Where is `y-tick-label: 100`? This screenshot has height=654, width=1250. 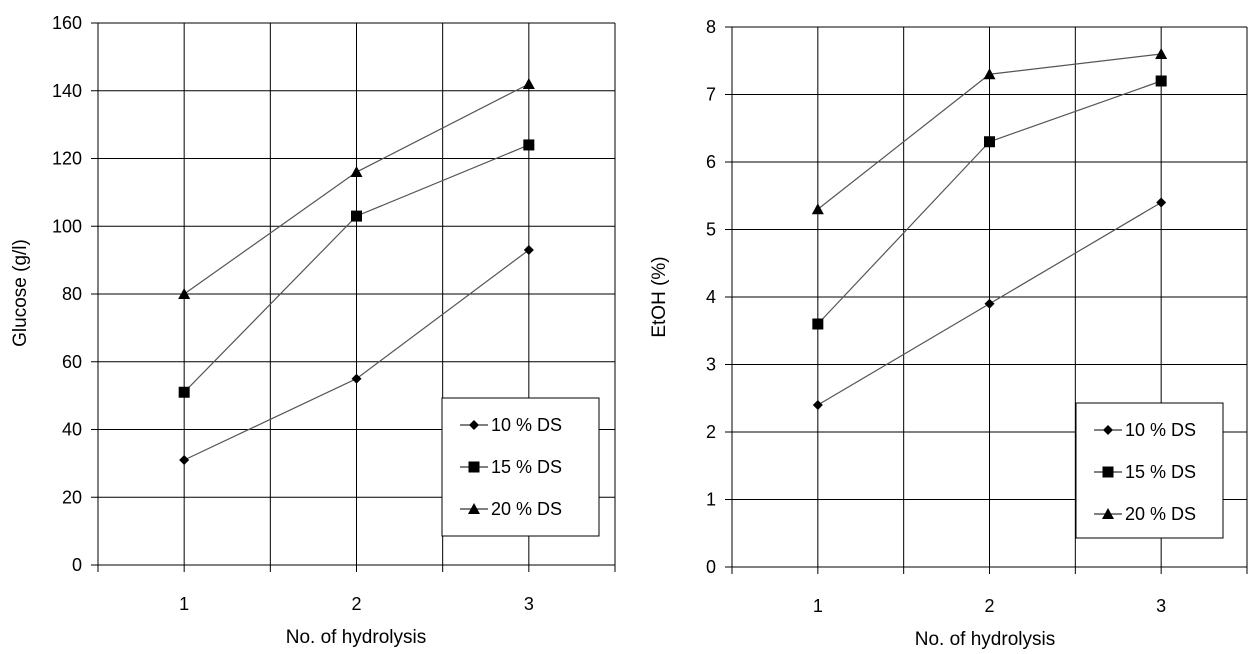
y-tick-label: 100 is located at coordinates (67, 226).